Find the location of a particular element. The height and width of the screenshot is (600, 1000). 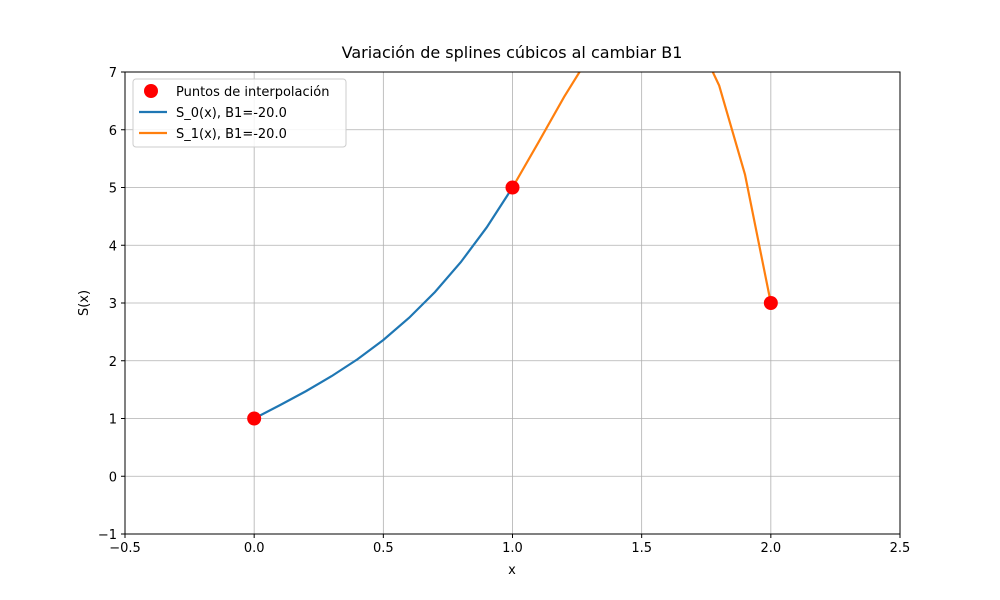

legend-label: S_1(x), B1=-20.0 is located at coordinates (231, 134).